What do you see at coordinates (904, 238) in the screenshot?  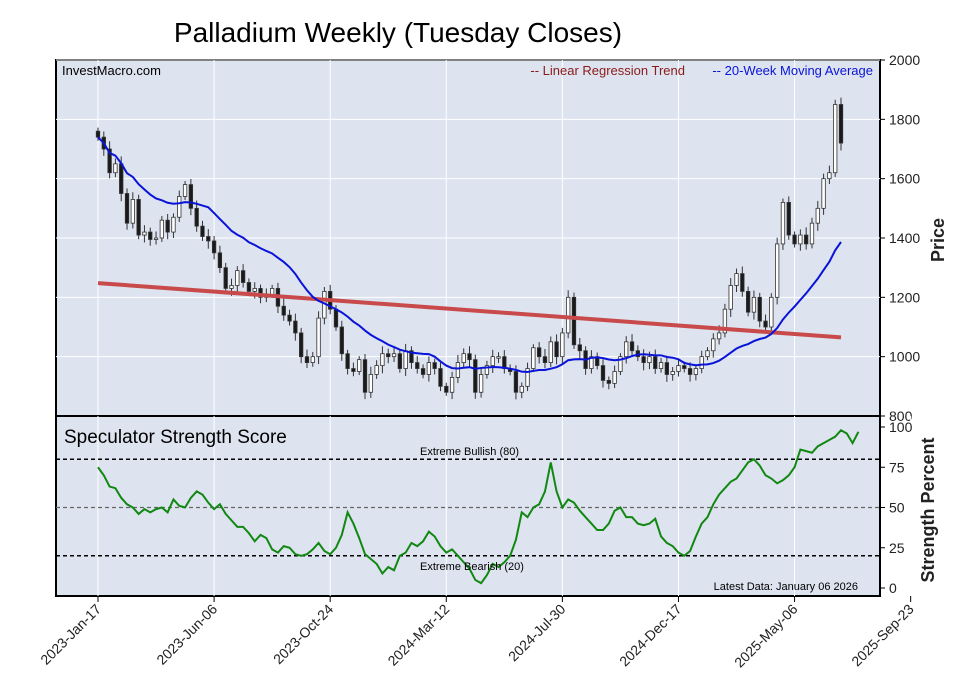 I see `price-tick-label: 1400` at bounding box center [904, 238].